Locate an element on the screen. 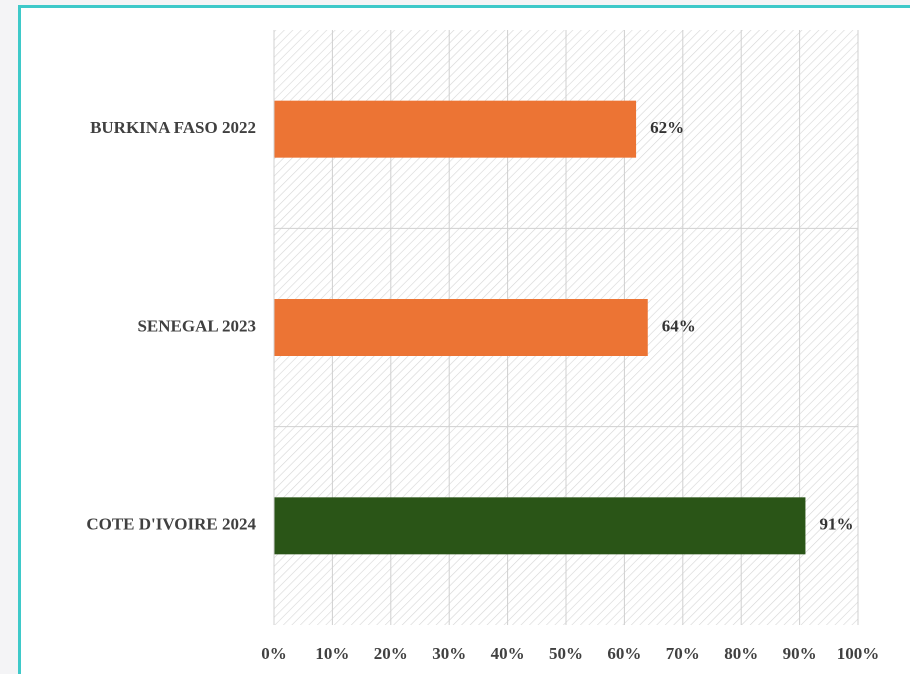 Image resolution: width=910 pixels, height=674 pixels. x-tick-label: 60% is located at coordinates (624, 653).